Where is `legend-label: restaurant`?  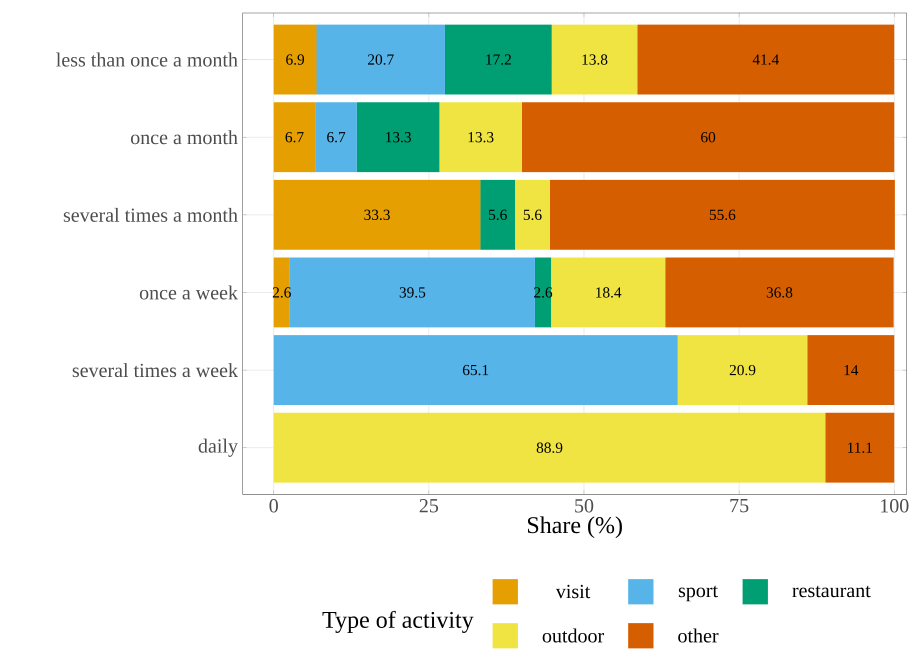 legend-label: restaurant is located at coordinates (831, 592).